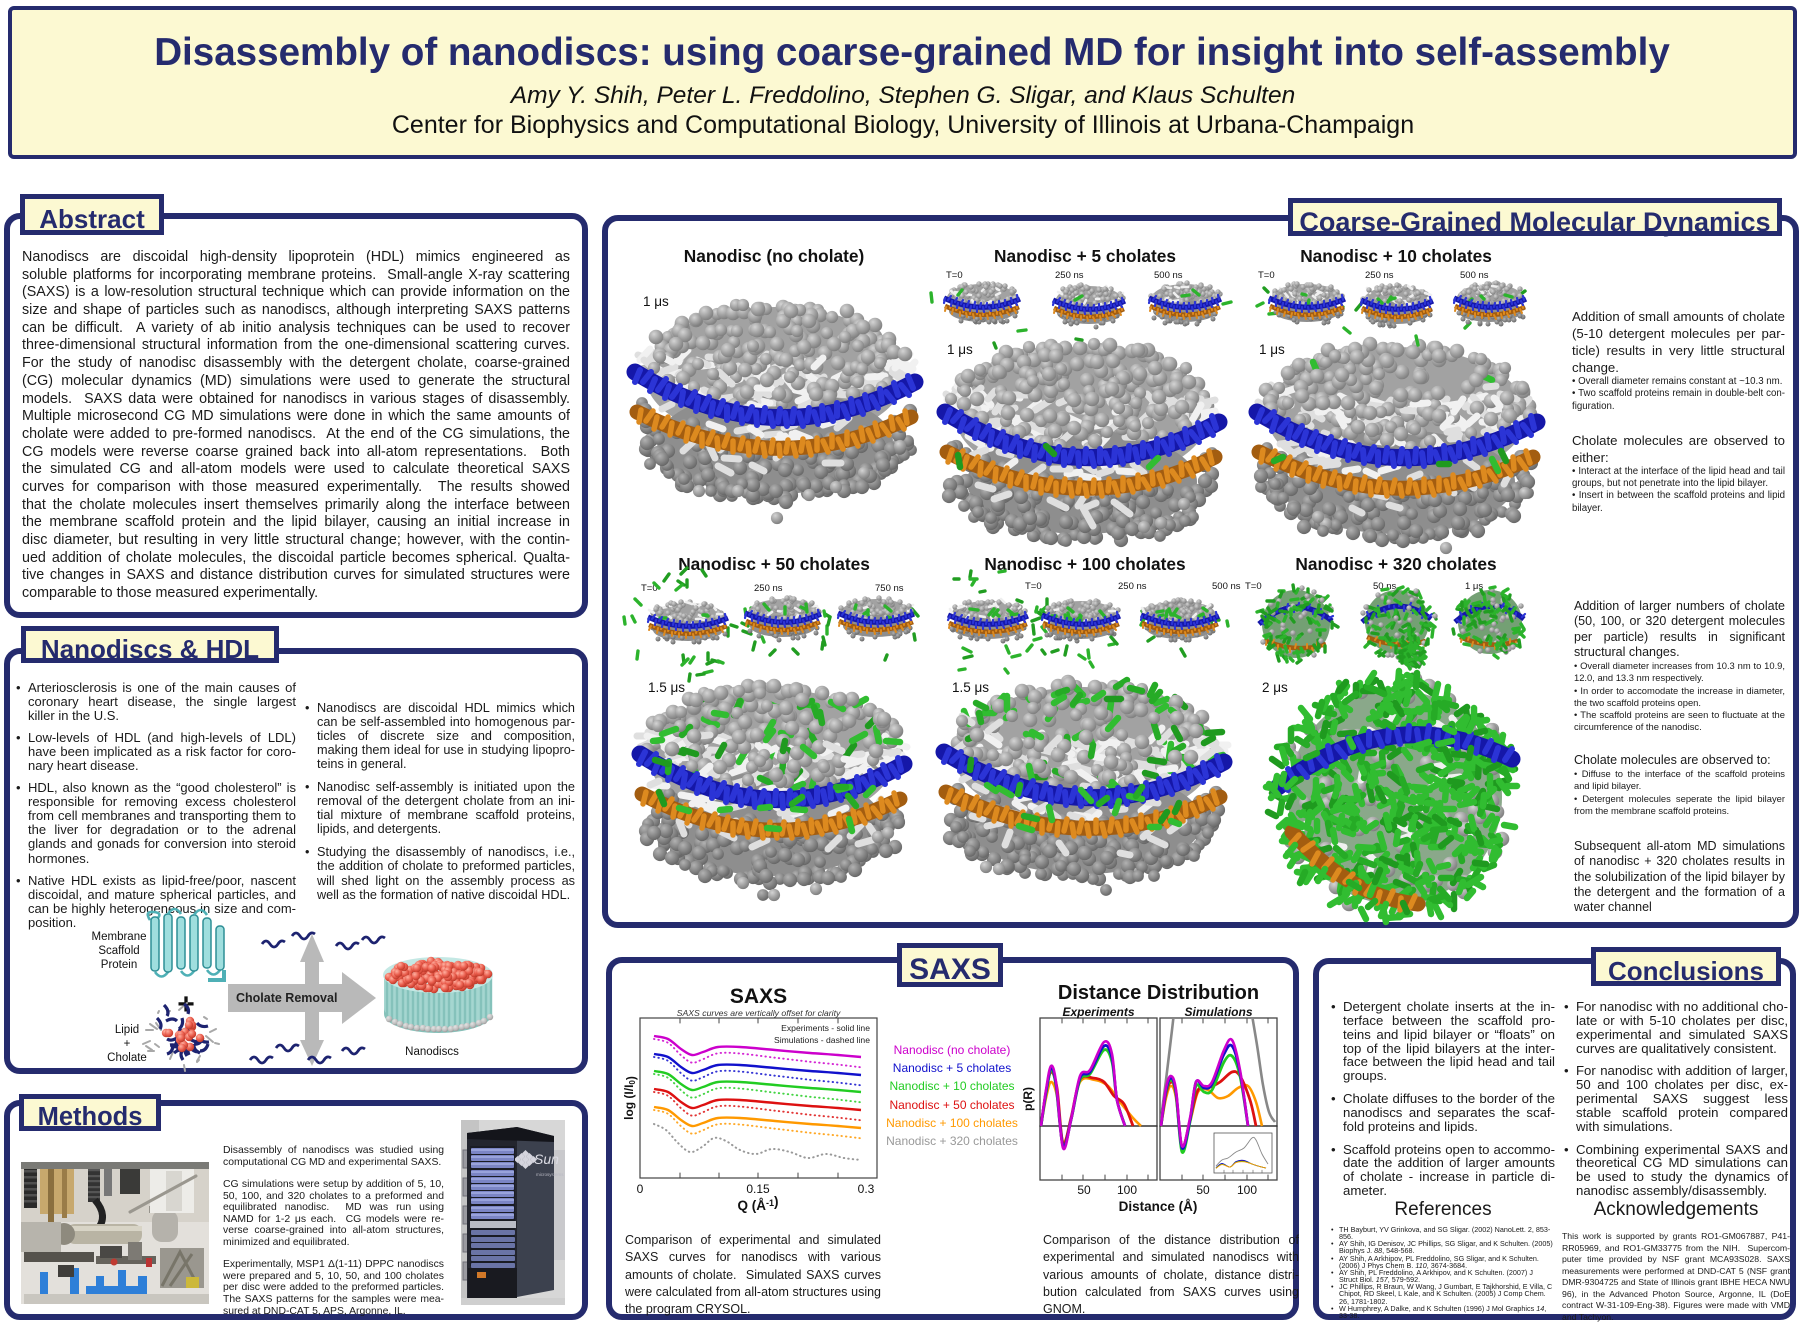 This screenshot has width=1806, height=1328. What do you see at coordinates (118, 951) in the screenshot?
I see `svg-text: Scaffold` at bounding box center [118, 951].